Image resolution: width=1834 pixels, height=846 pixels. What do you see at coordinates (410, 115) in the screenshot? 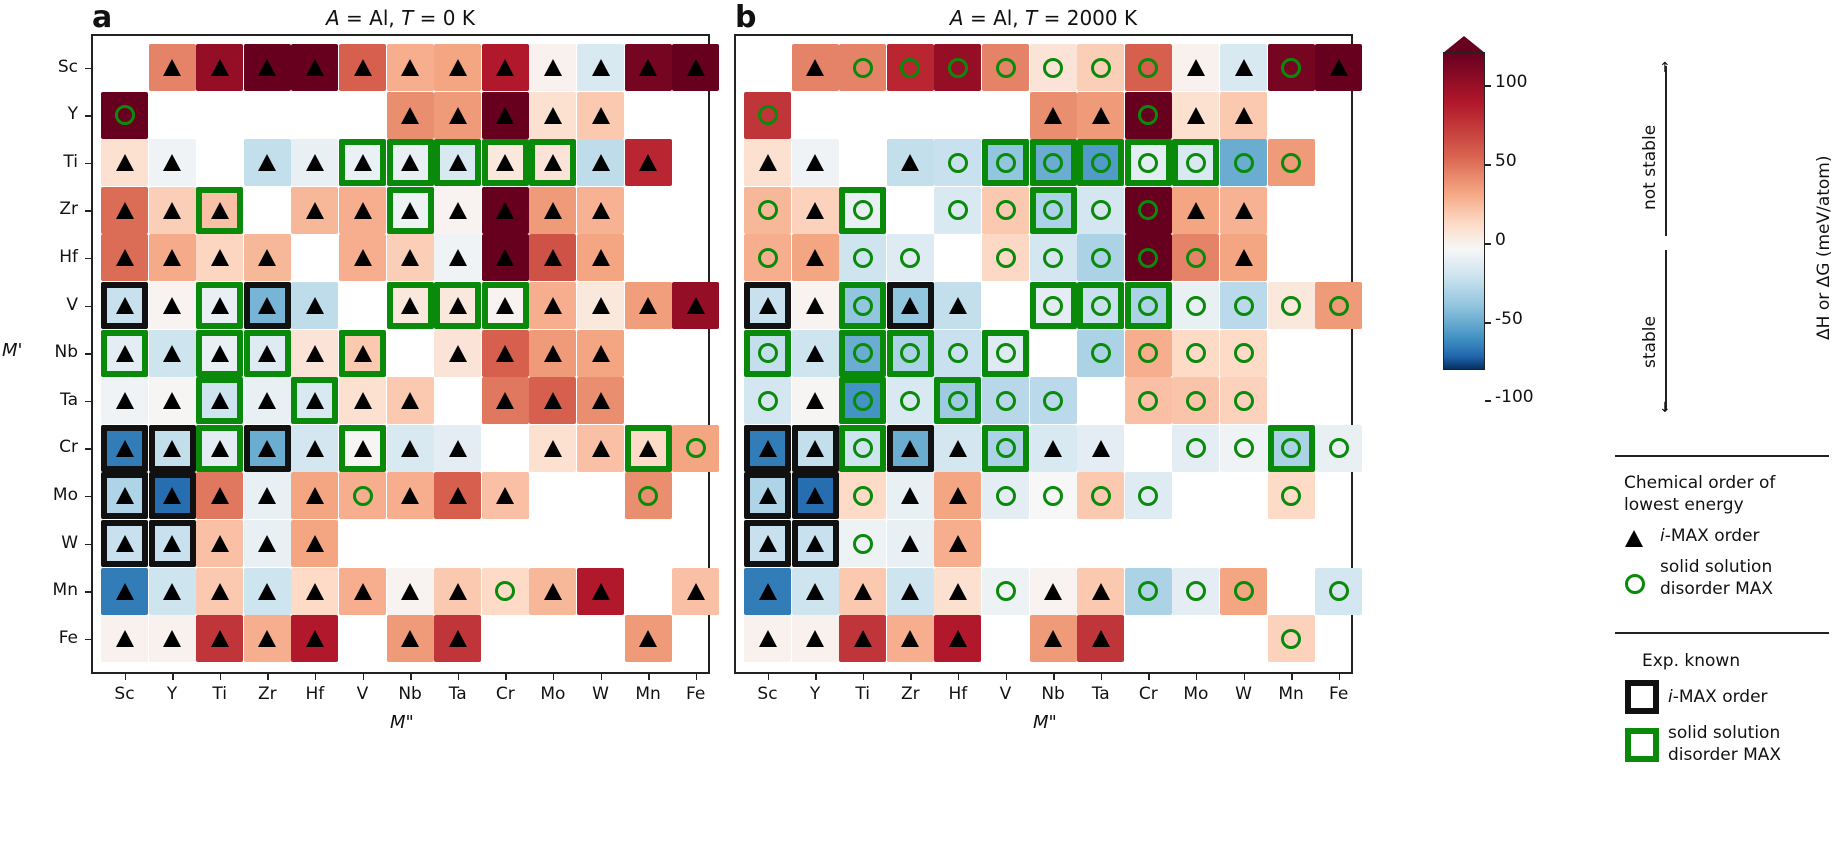
I see `heatmap-cell-Y-Nb` at bounding box center [410, 115].